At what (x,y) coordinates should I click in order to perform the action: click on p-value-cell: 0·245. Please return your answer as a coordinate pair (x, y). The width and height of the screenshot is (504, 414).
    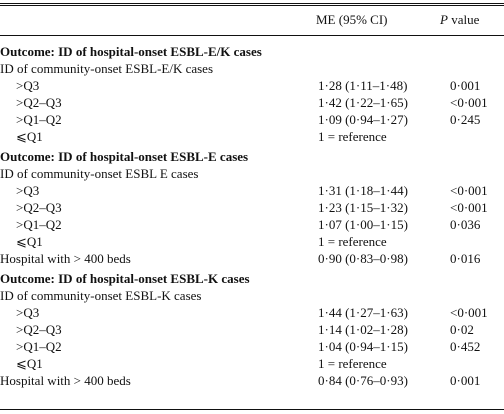
    Looking at the image, I should click on (465, 119).